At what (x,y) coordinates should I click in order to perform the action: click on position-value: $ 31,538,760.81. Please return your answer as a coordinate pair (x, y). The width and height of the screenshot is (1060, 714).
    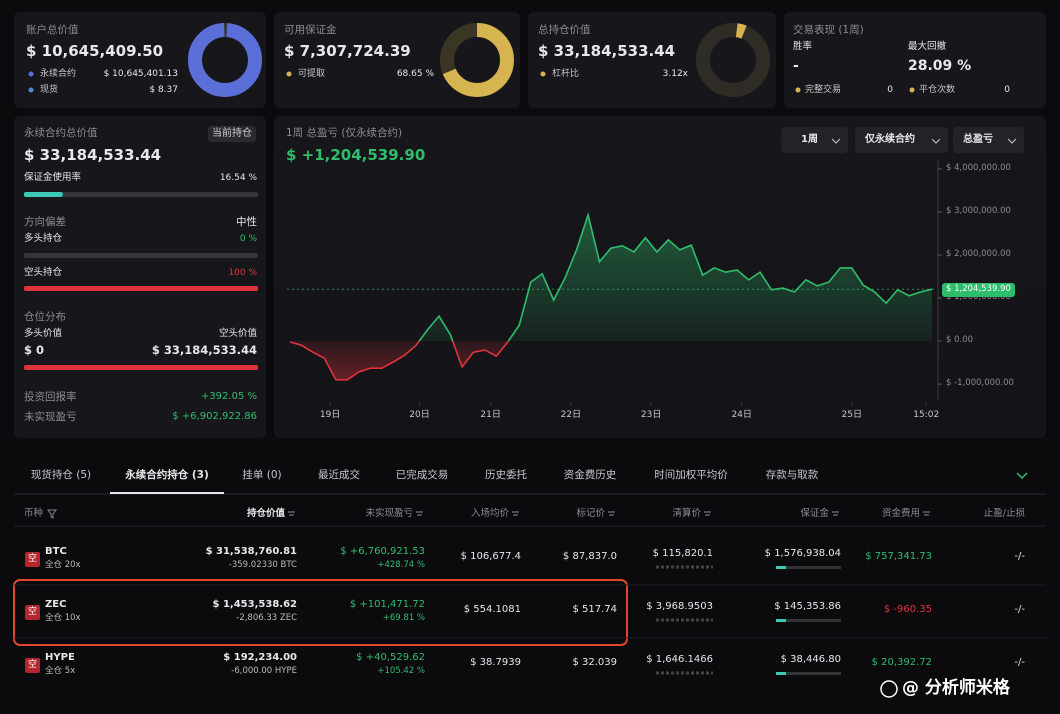
    Looking at the image, I should click on (251, 552).